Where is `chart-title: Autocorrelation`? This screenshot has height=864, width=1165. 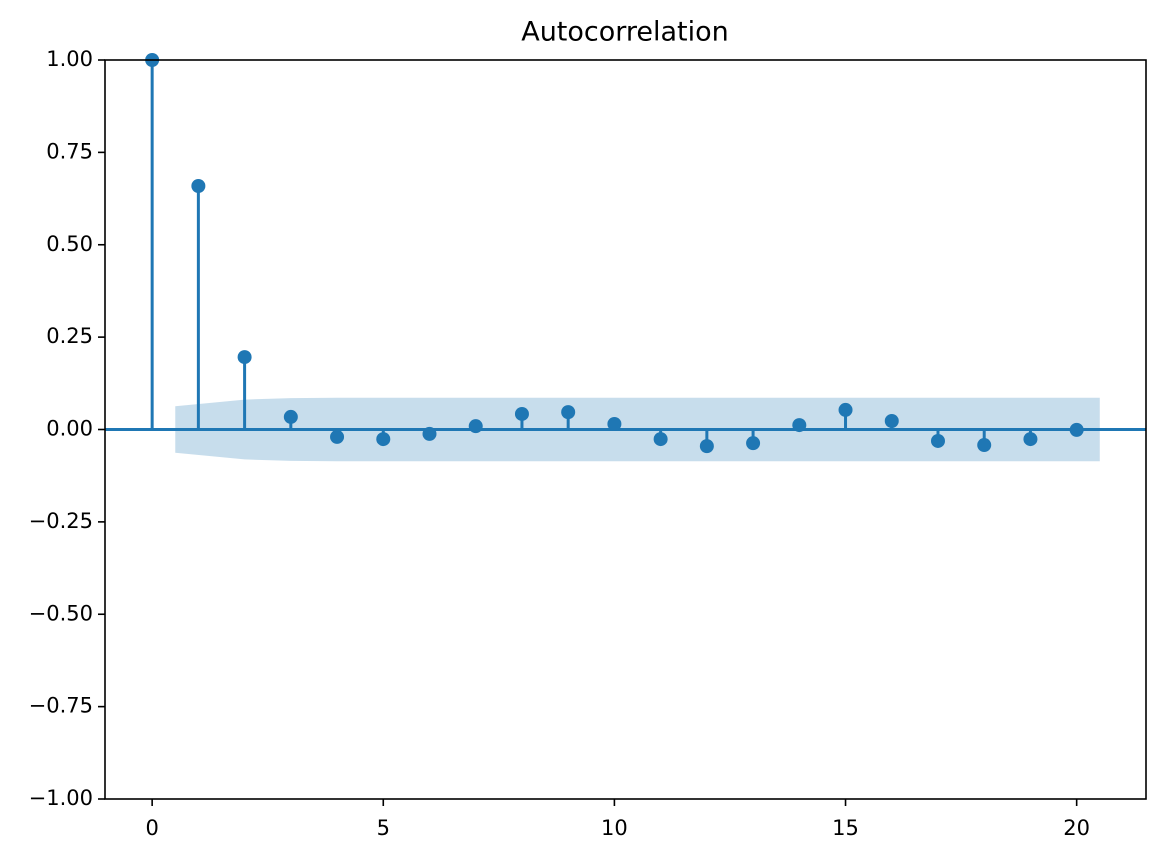
chart-title: Autocorrelation is located at coordinates (625, 32).